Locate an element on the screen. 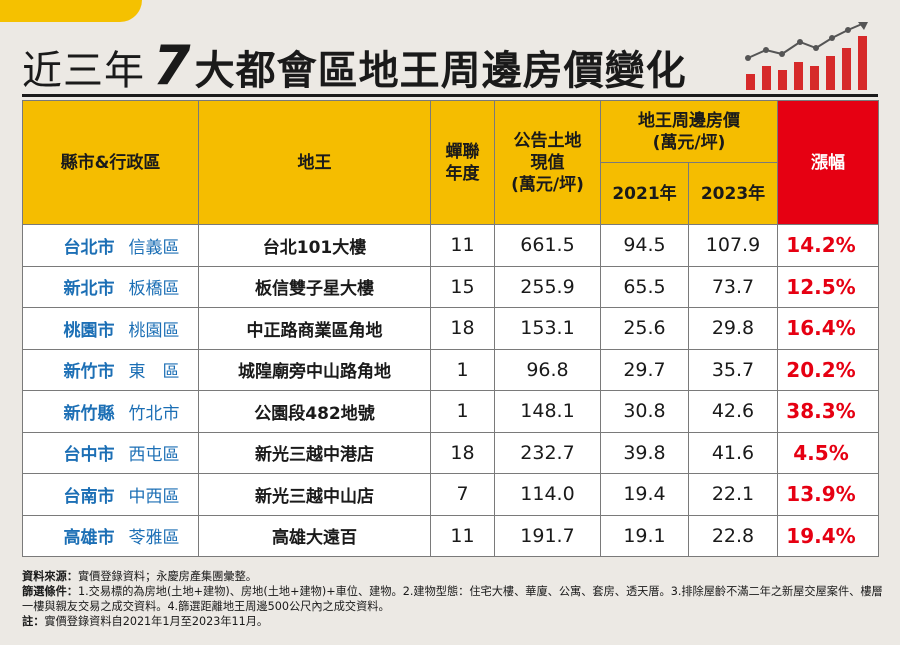 The height and width of the screenshot is (645, 900). cell-city-district: 台南市 中西區 is located at coordinates (110, 494).